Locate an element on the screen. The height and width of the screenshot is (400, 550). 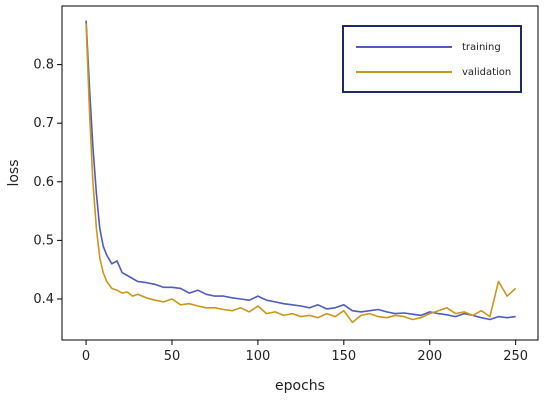
legend-box is located at coordinates (432, 59).